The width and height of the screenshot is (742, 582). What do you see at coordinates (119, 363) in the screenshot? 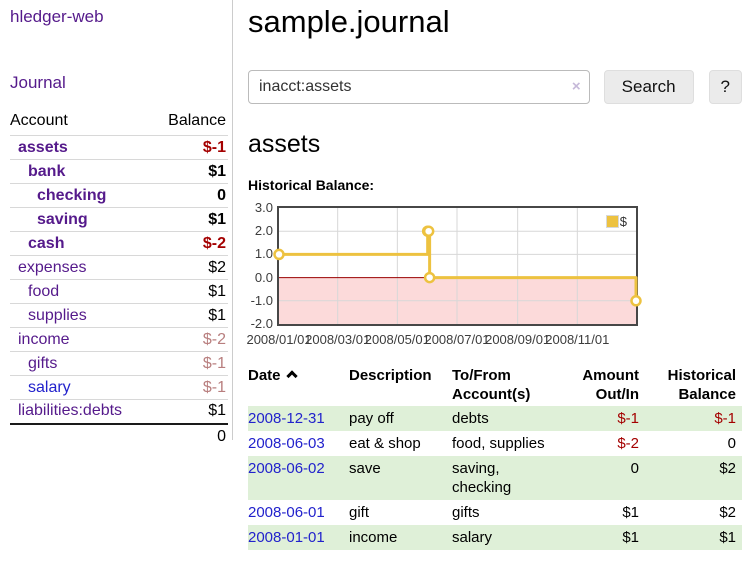
I see `account-row: gifts $-1` at bounding box center [119, 363].